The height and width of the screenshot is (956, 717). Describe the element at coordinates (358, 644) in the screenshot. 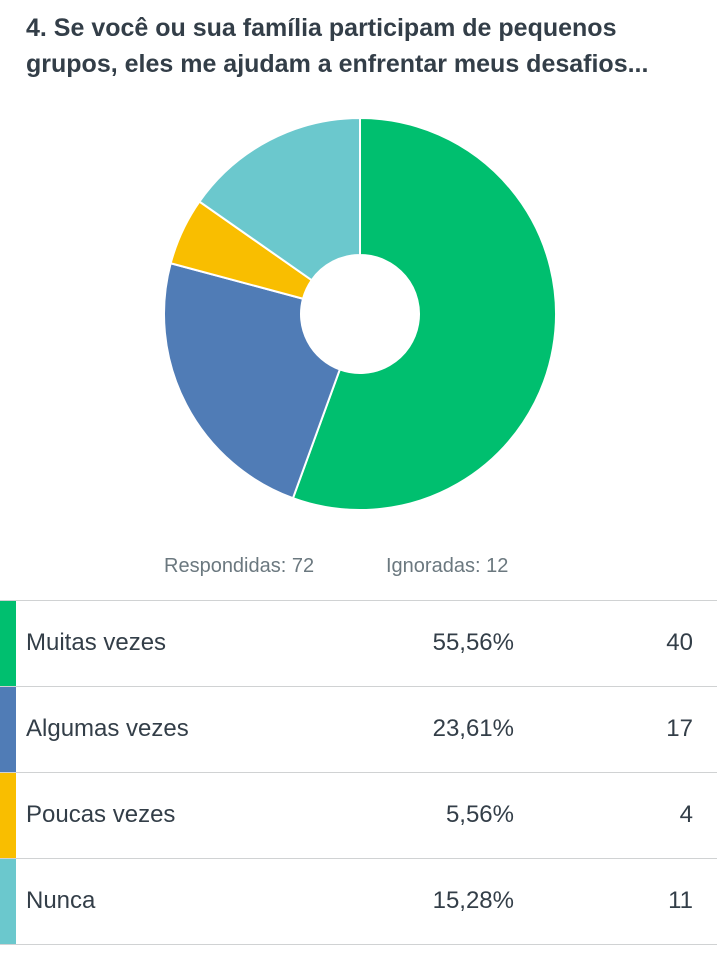

I see `answer-row-muitas-vezes: Muitas vezes 55,56% 40` at that location.